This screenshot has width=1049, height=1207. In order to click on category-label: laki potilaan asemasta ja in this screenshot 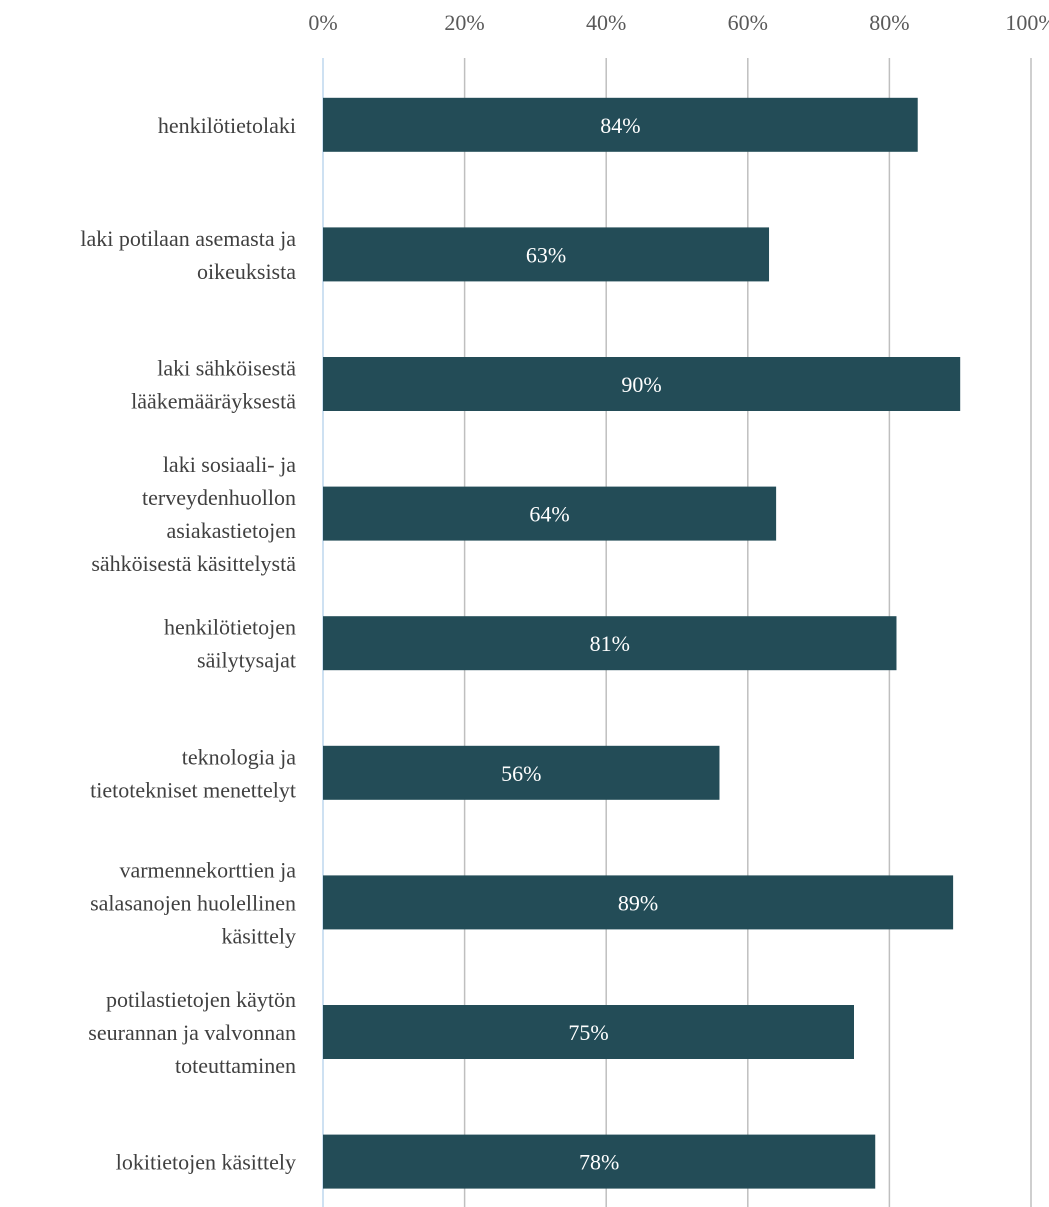, I will do `click(188, 238)`.